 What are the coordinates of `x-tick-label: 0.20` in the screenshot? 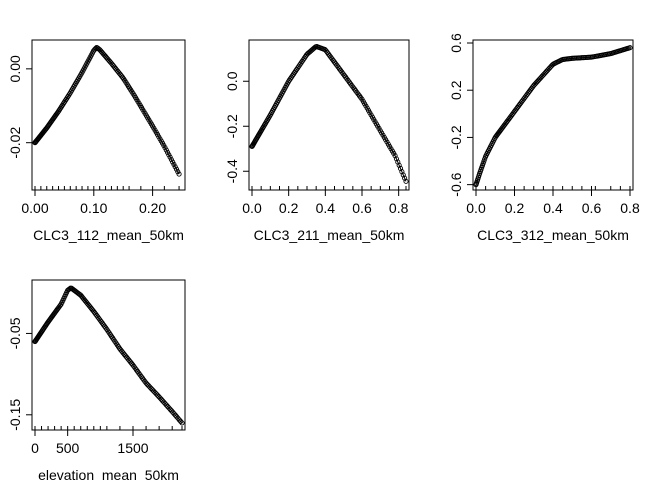 It's located at (152, 208).